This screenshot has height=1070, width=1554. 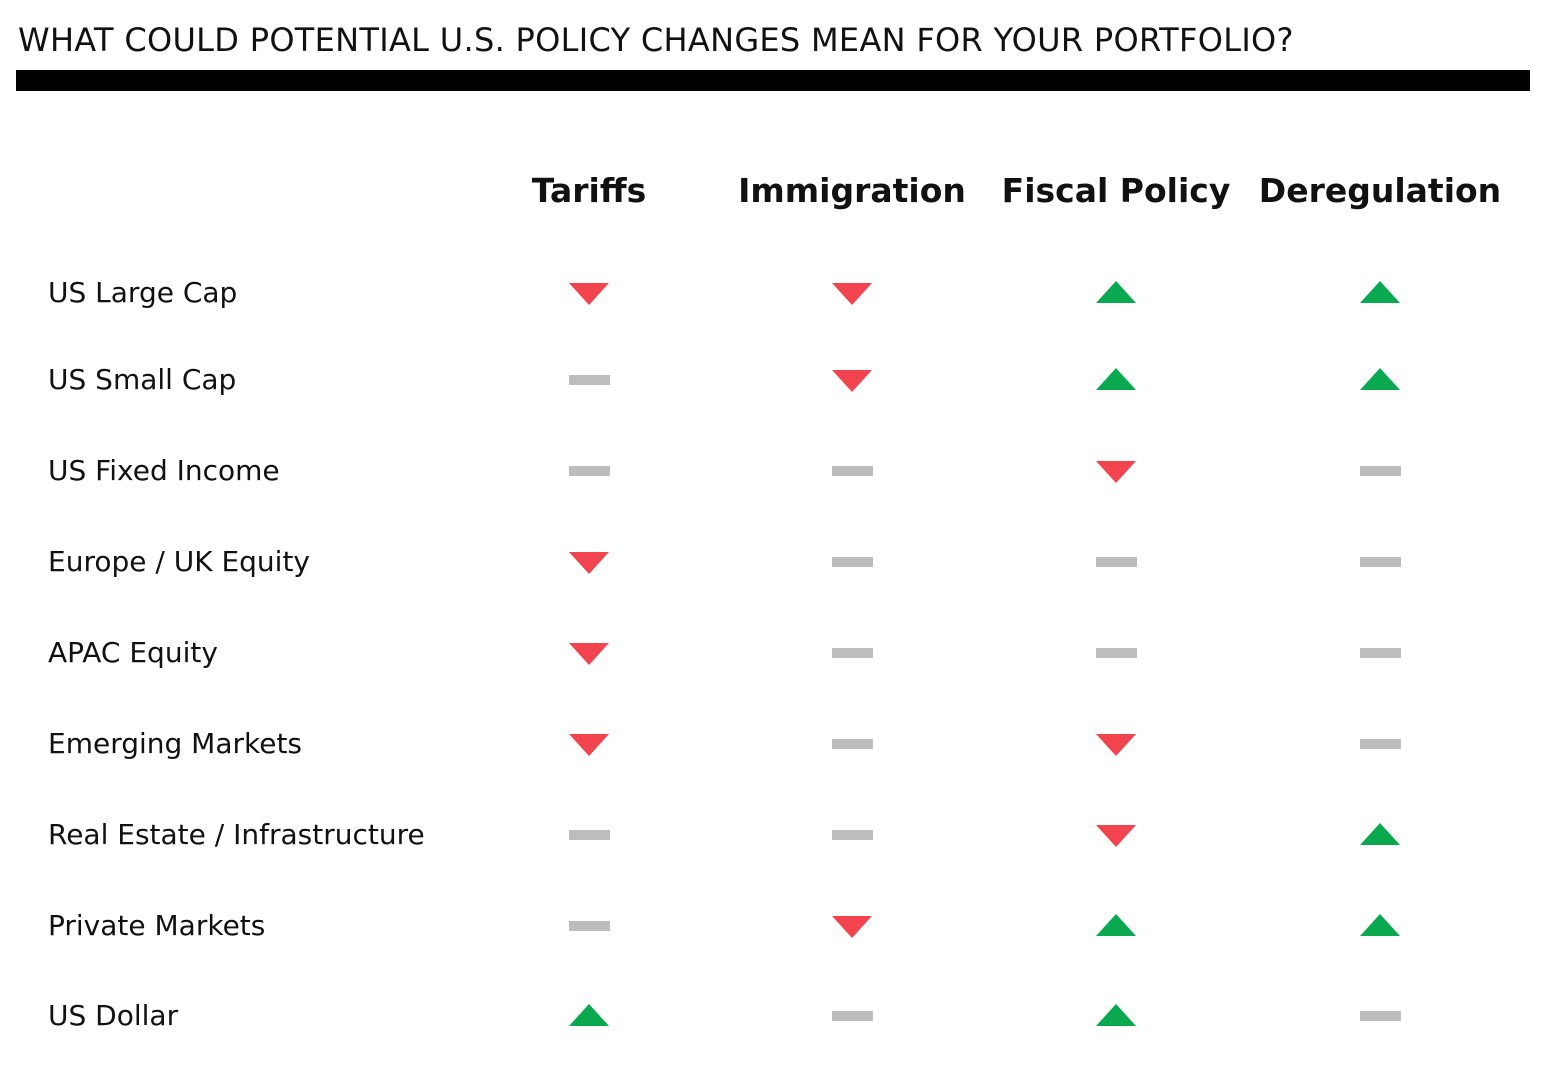 I want to click on row-label: Europe / UK Equity, so click(x=179, y=561).